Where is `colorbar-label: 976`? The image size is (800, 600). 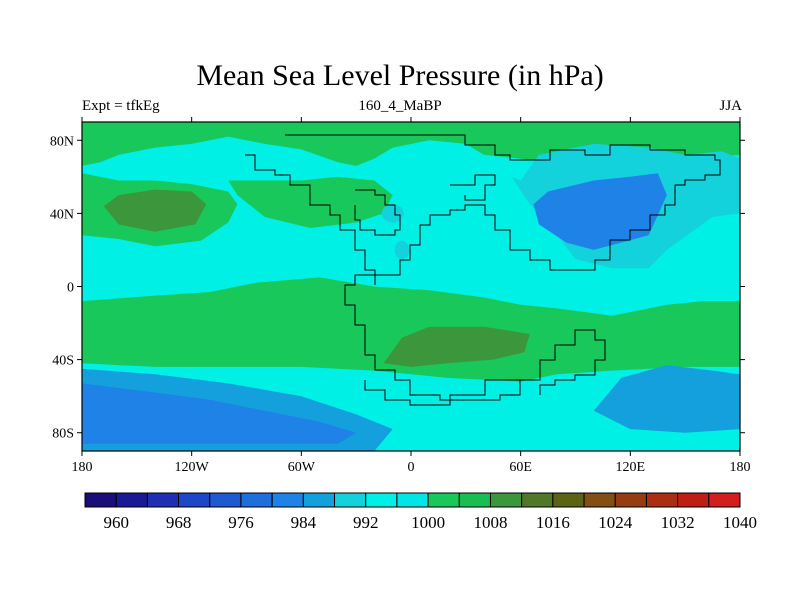 colorbar-label: 976 is located at coordinates (241, 522).